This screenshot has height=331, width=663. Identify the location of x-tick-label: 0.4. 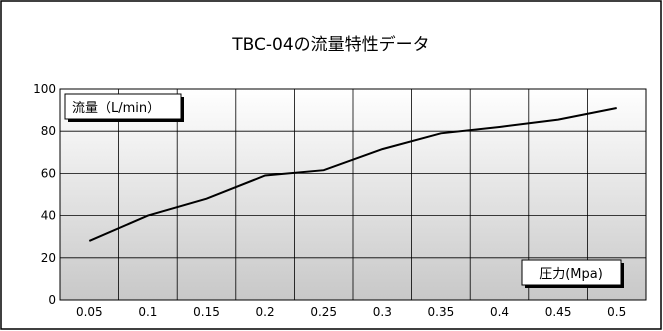
(499, 312).